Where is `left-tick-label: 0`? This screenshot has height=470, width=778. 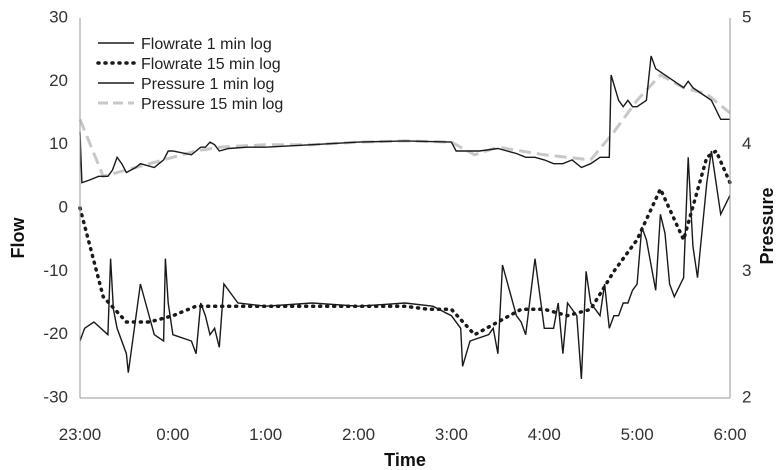
left-tick-label: 0 is located at coordinates (63, 206).